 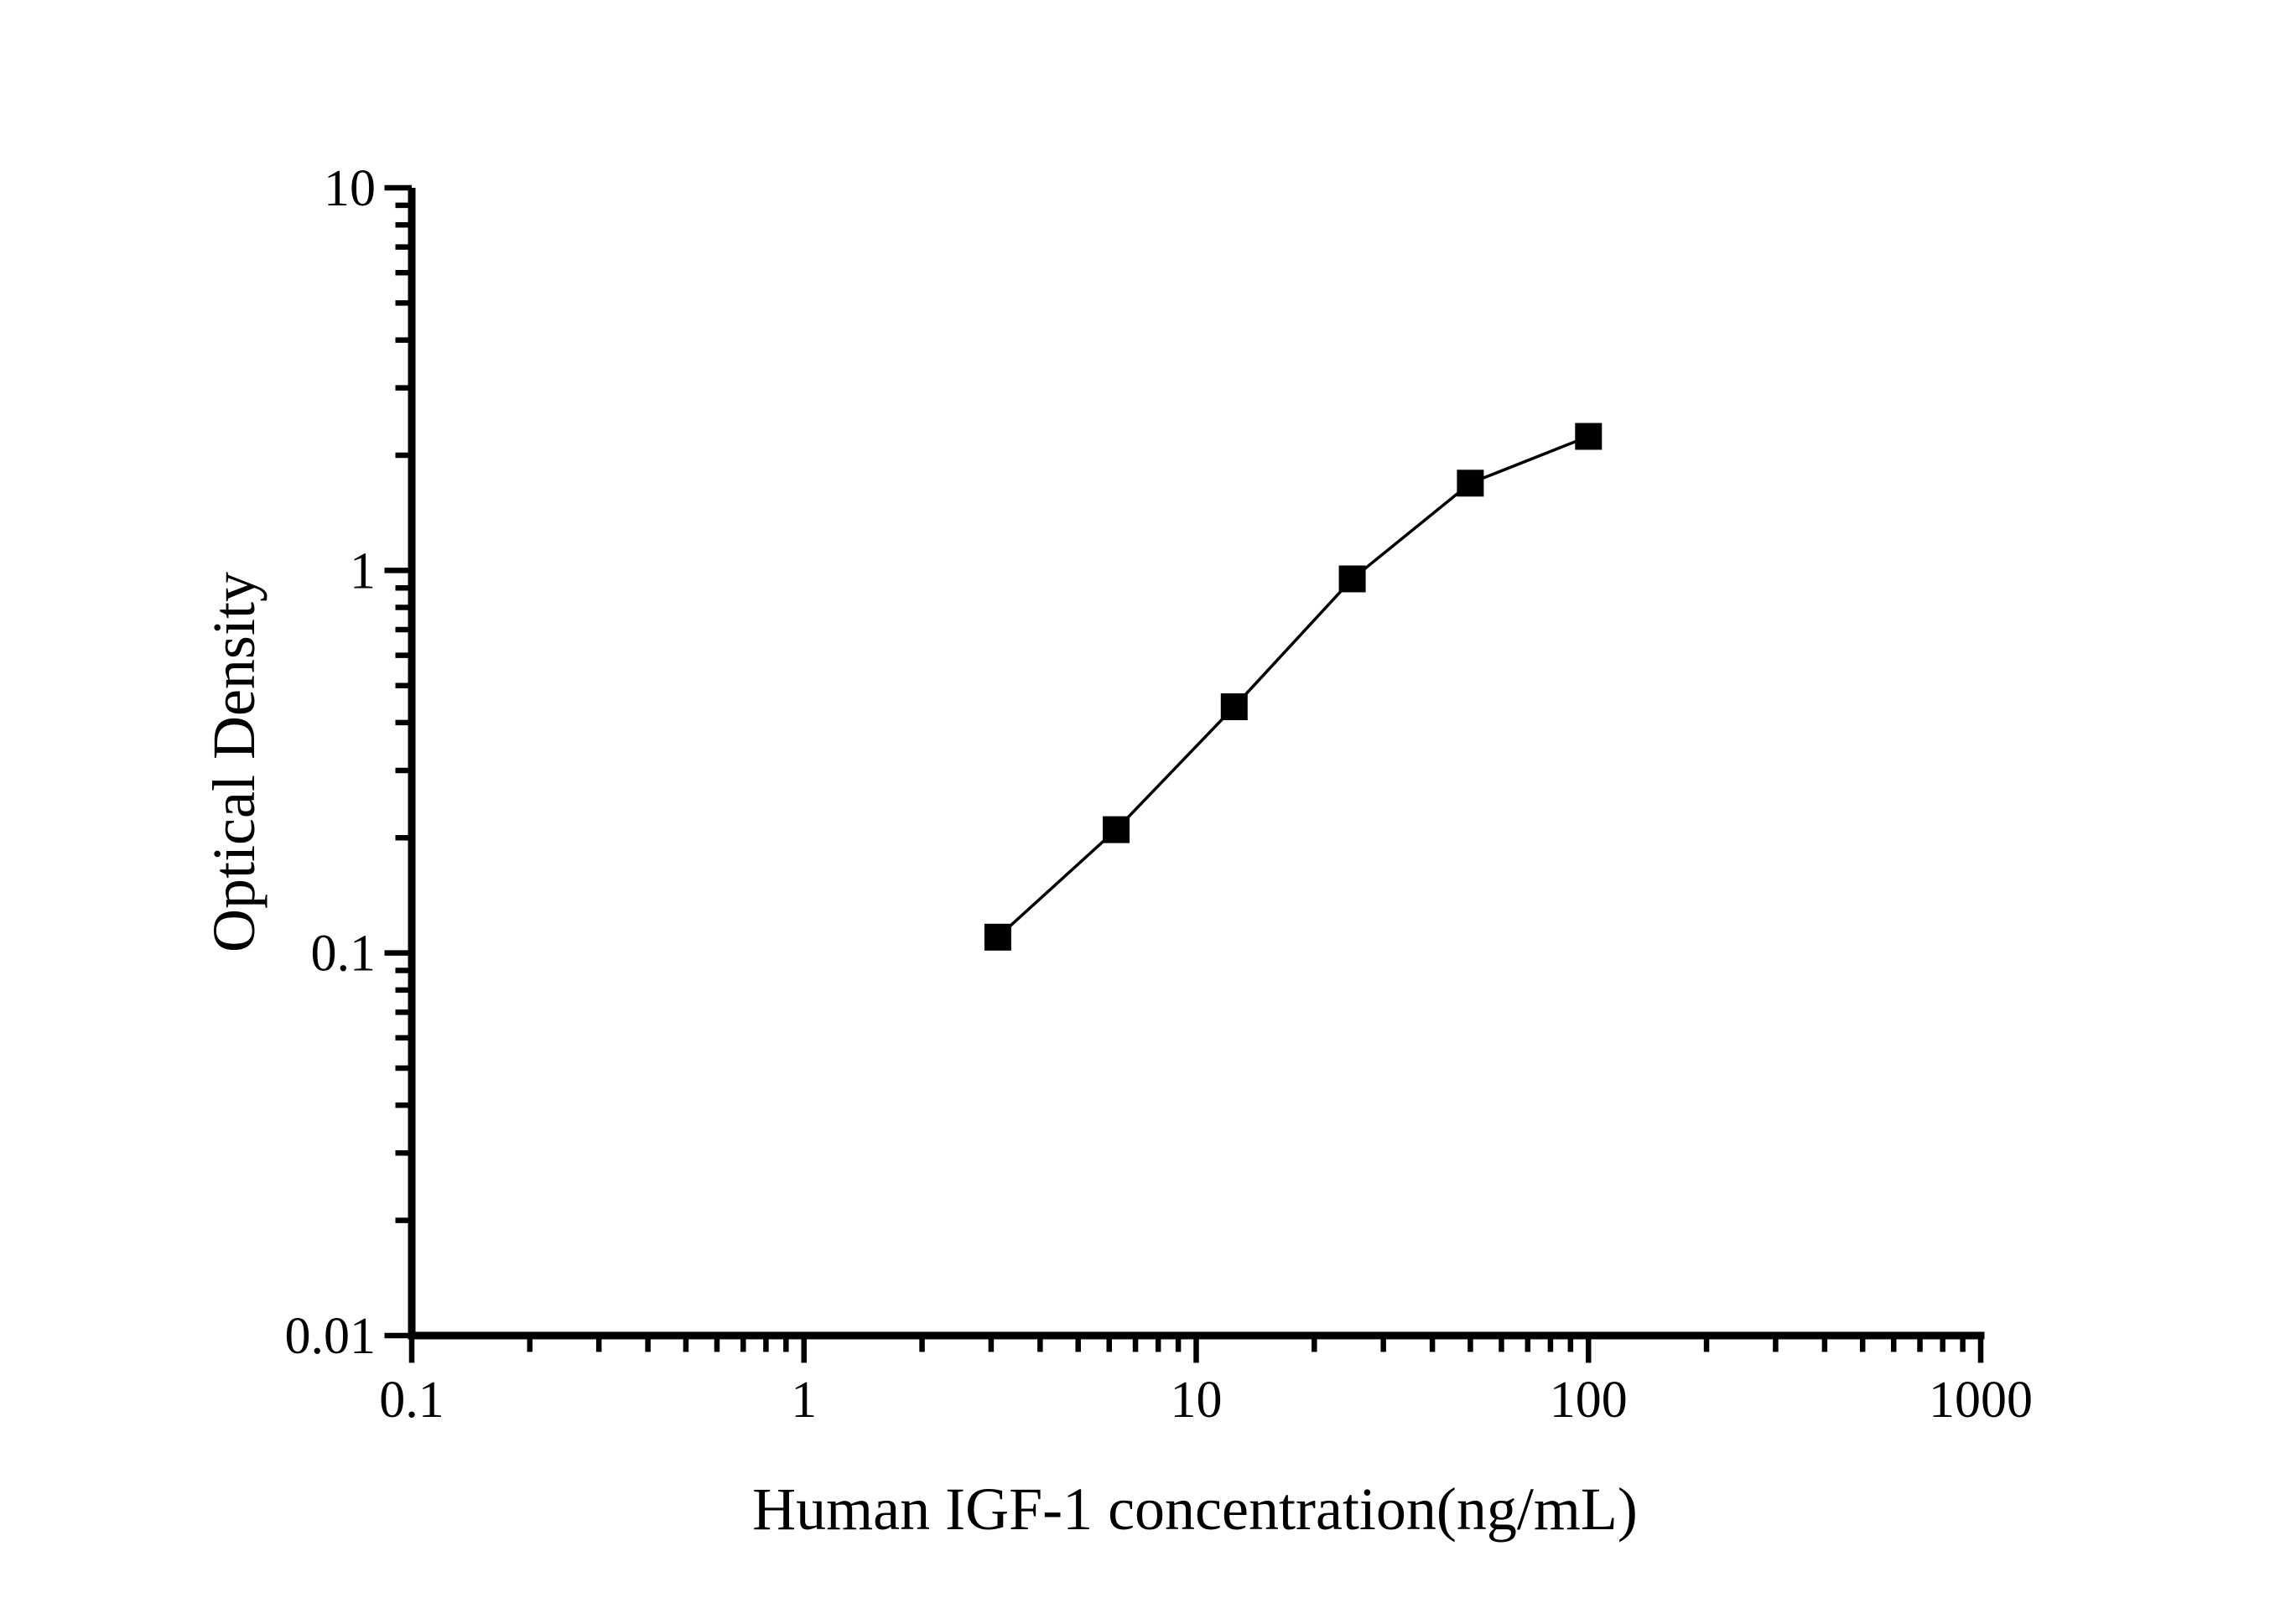 What do you see at coordinates (1981, 1400) in the screenshot?
I see `x-tick-label: 1000` at bounding box center [1981, 1400].